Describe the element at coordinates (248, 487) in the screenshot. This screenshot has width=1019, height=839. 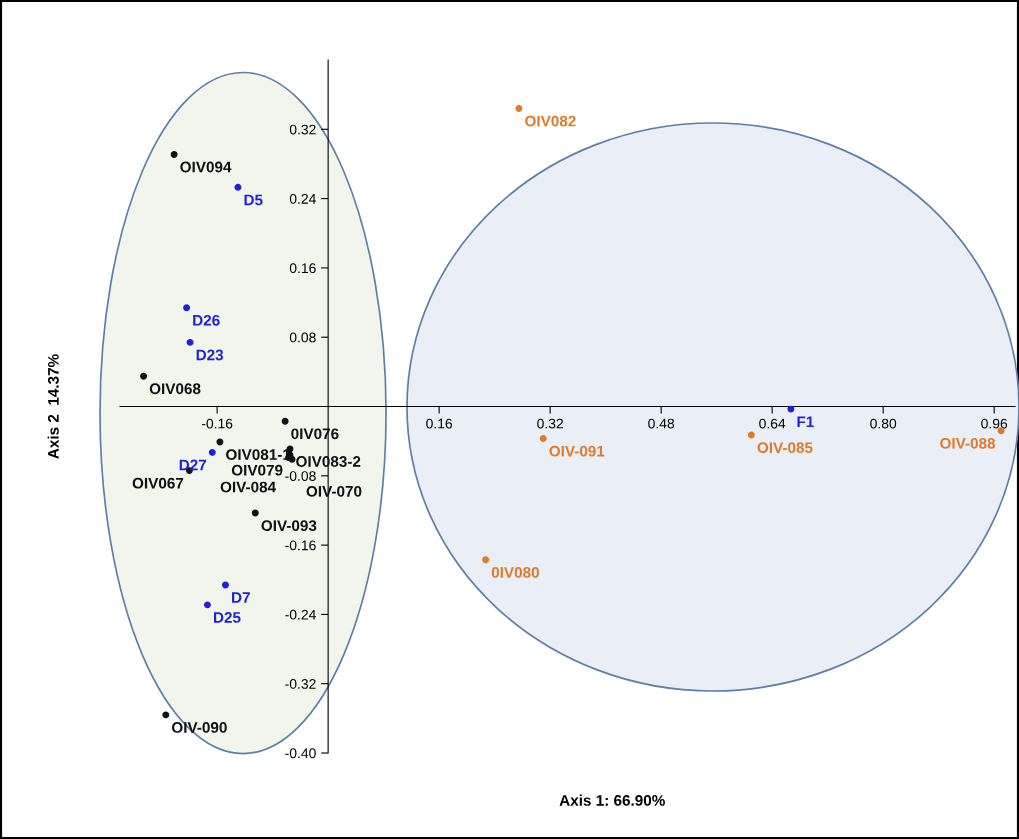
I see `data-label: OIV-084` at that location.